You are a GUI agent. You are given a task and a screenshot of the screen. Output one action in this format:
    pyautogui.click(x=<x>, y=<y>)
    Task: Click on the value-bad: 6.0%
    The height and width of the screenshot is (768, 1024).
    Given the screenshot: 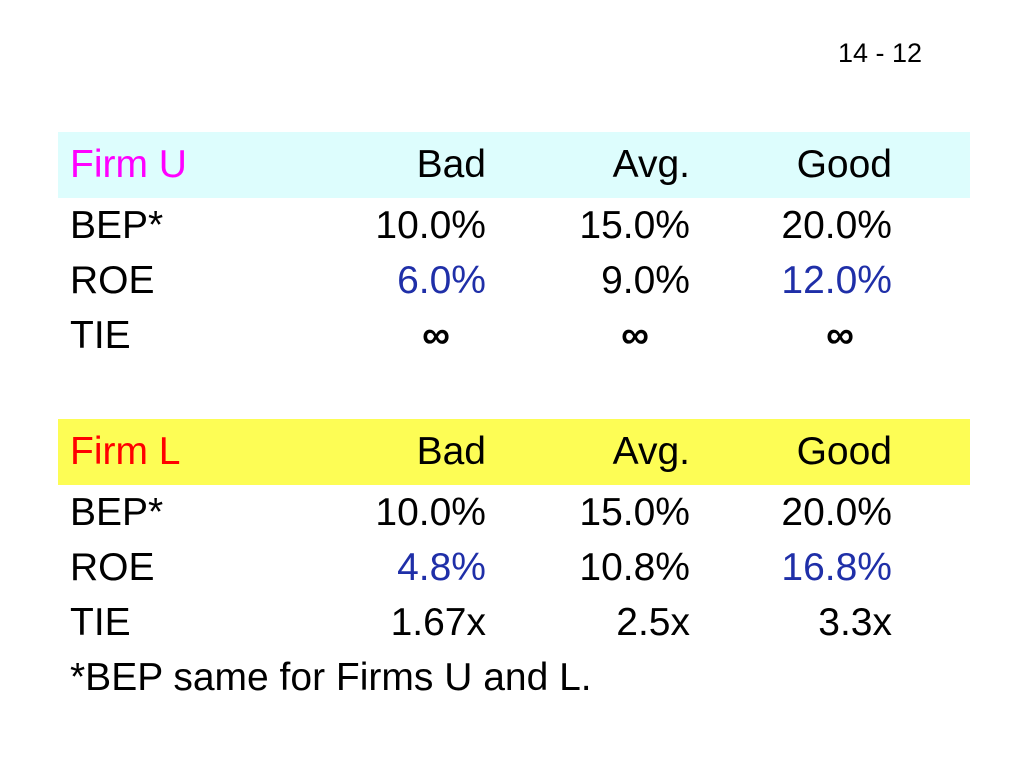 What is the action you would take?
    pyautogui.click(x=441, y=280)
    